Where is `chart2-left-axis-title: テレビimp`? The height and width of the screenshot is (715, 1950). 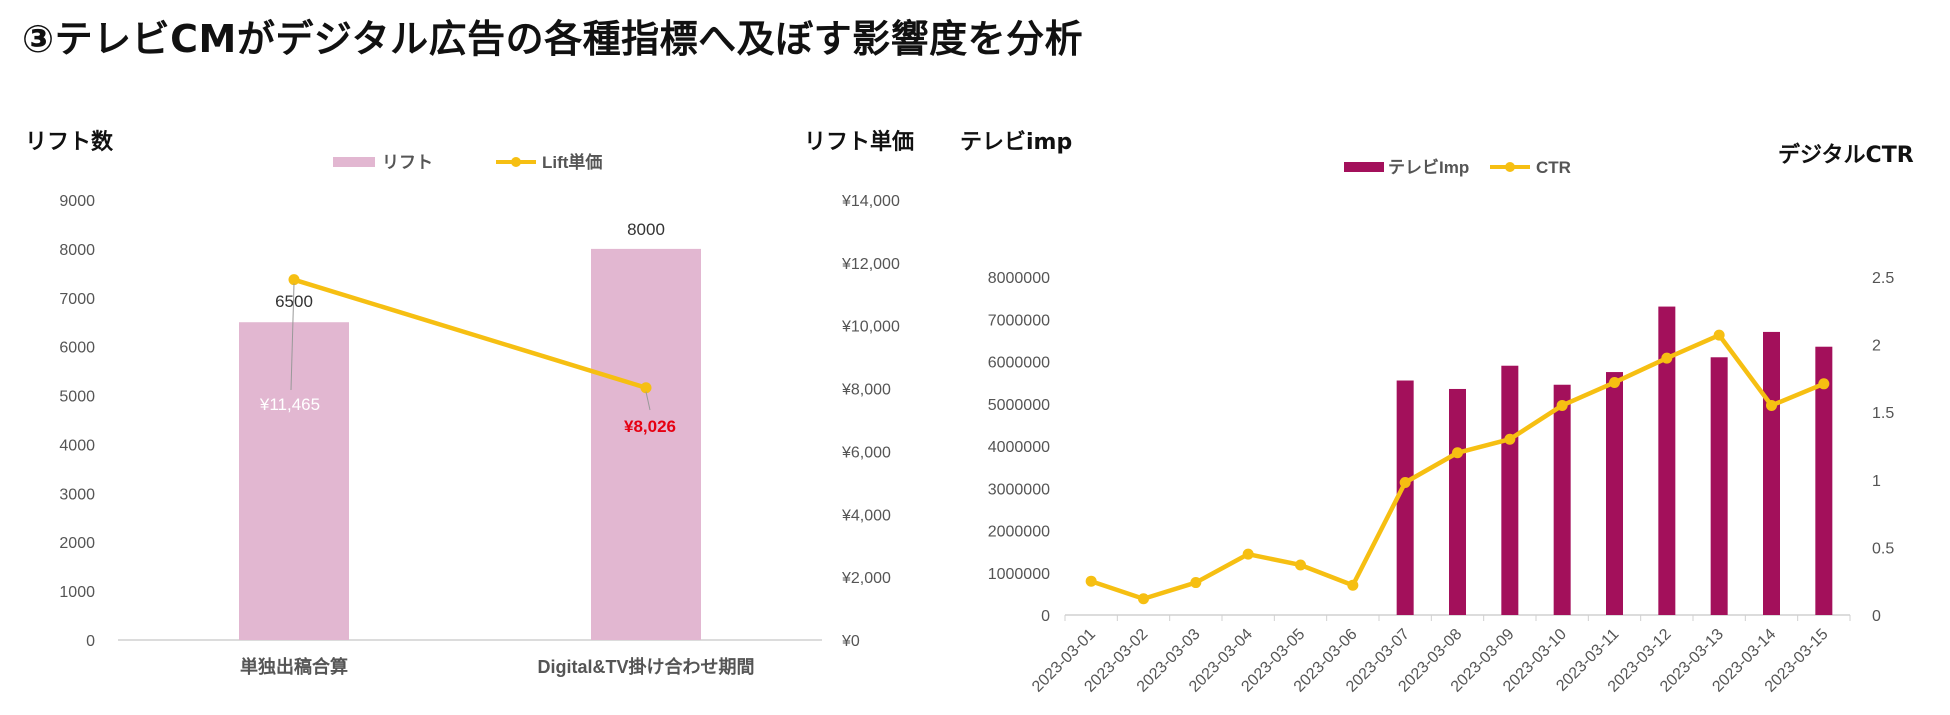 chart2-left-axis-title: テレビimp is located at coordinates (1016, 142).